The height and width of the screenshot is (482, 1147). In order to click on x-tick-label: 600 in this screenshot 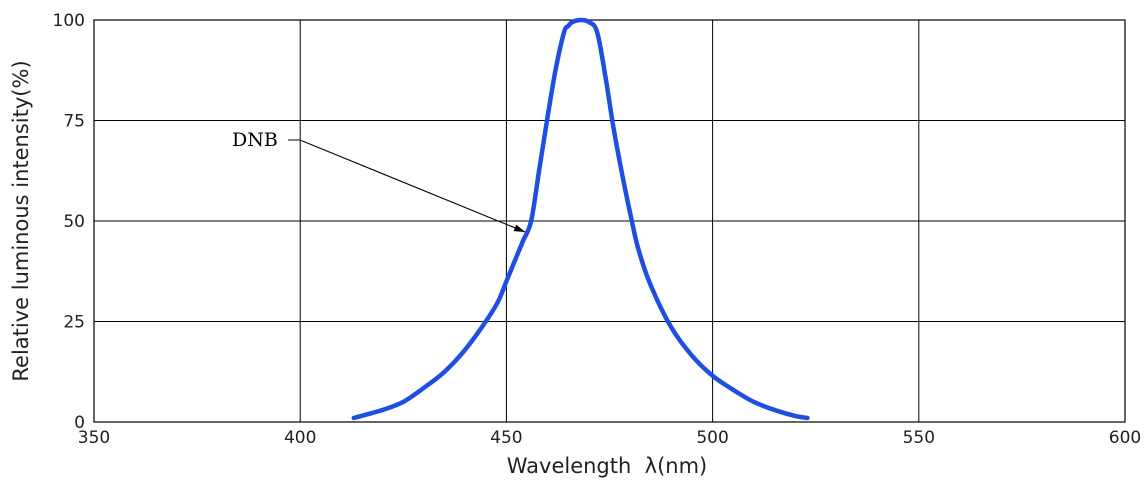, I will do `click(1125, 438)`.